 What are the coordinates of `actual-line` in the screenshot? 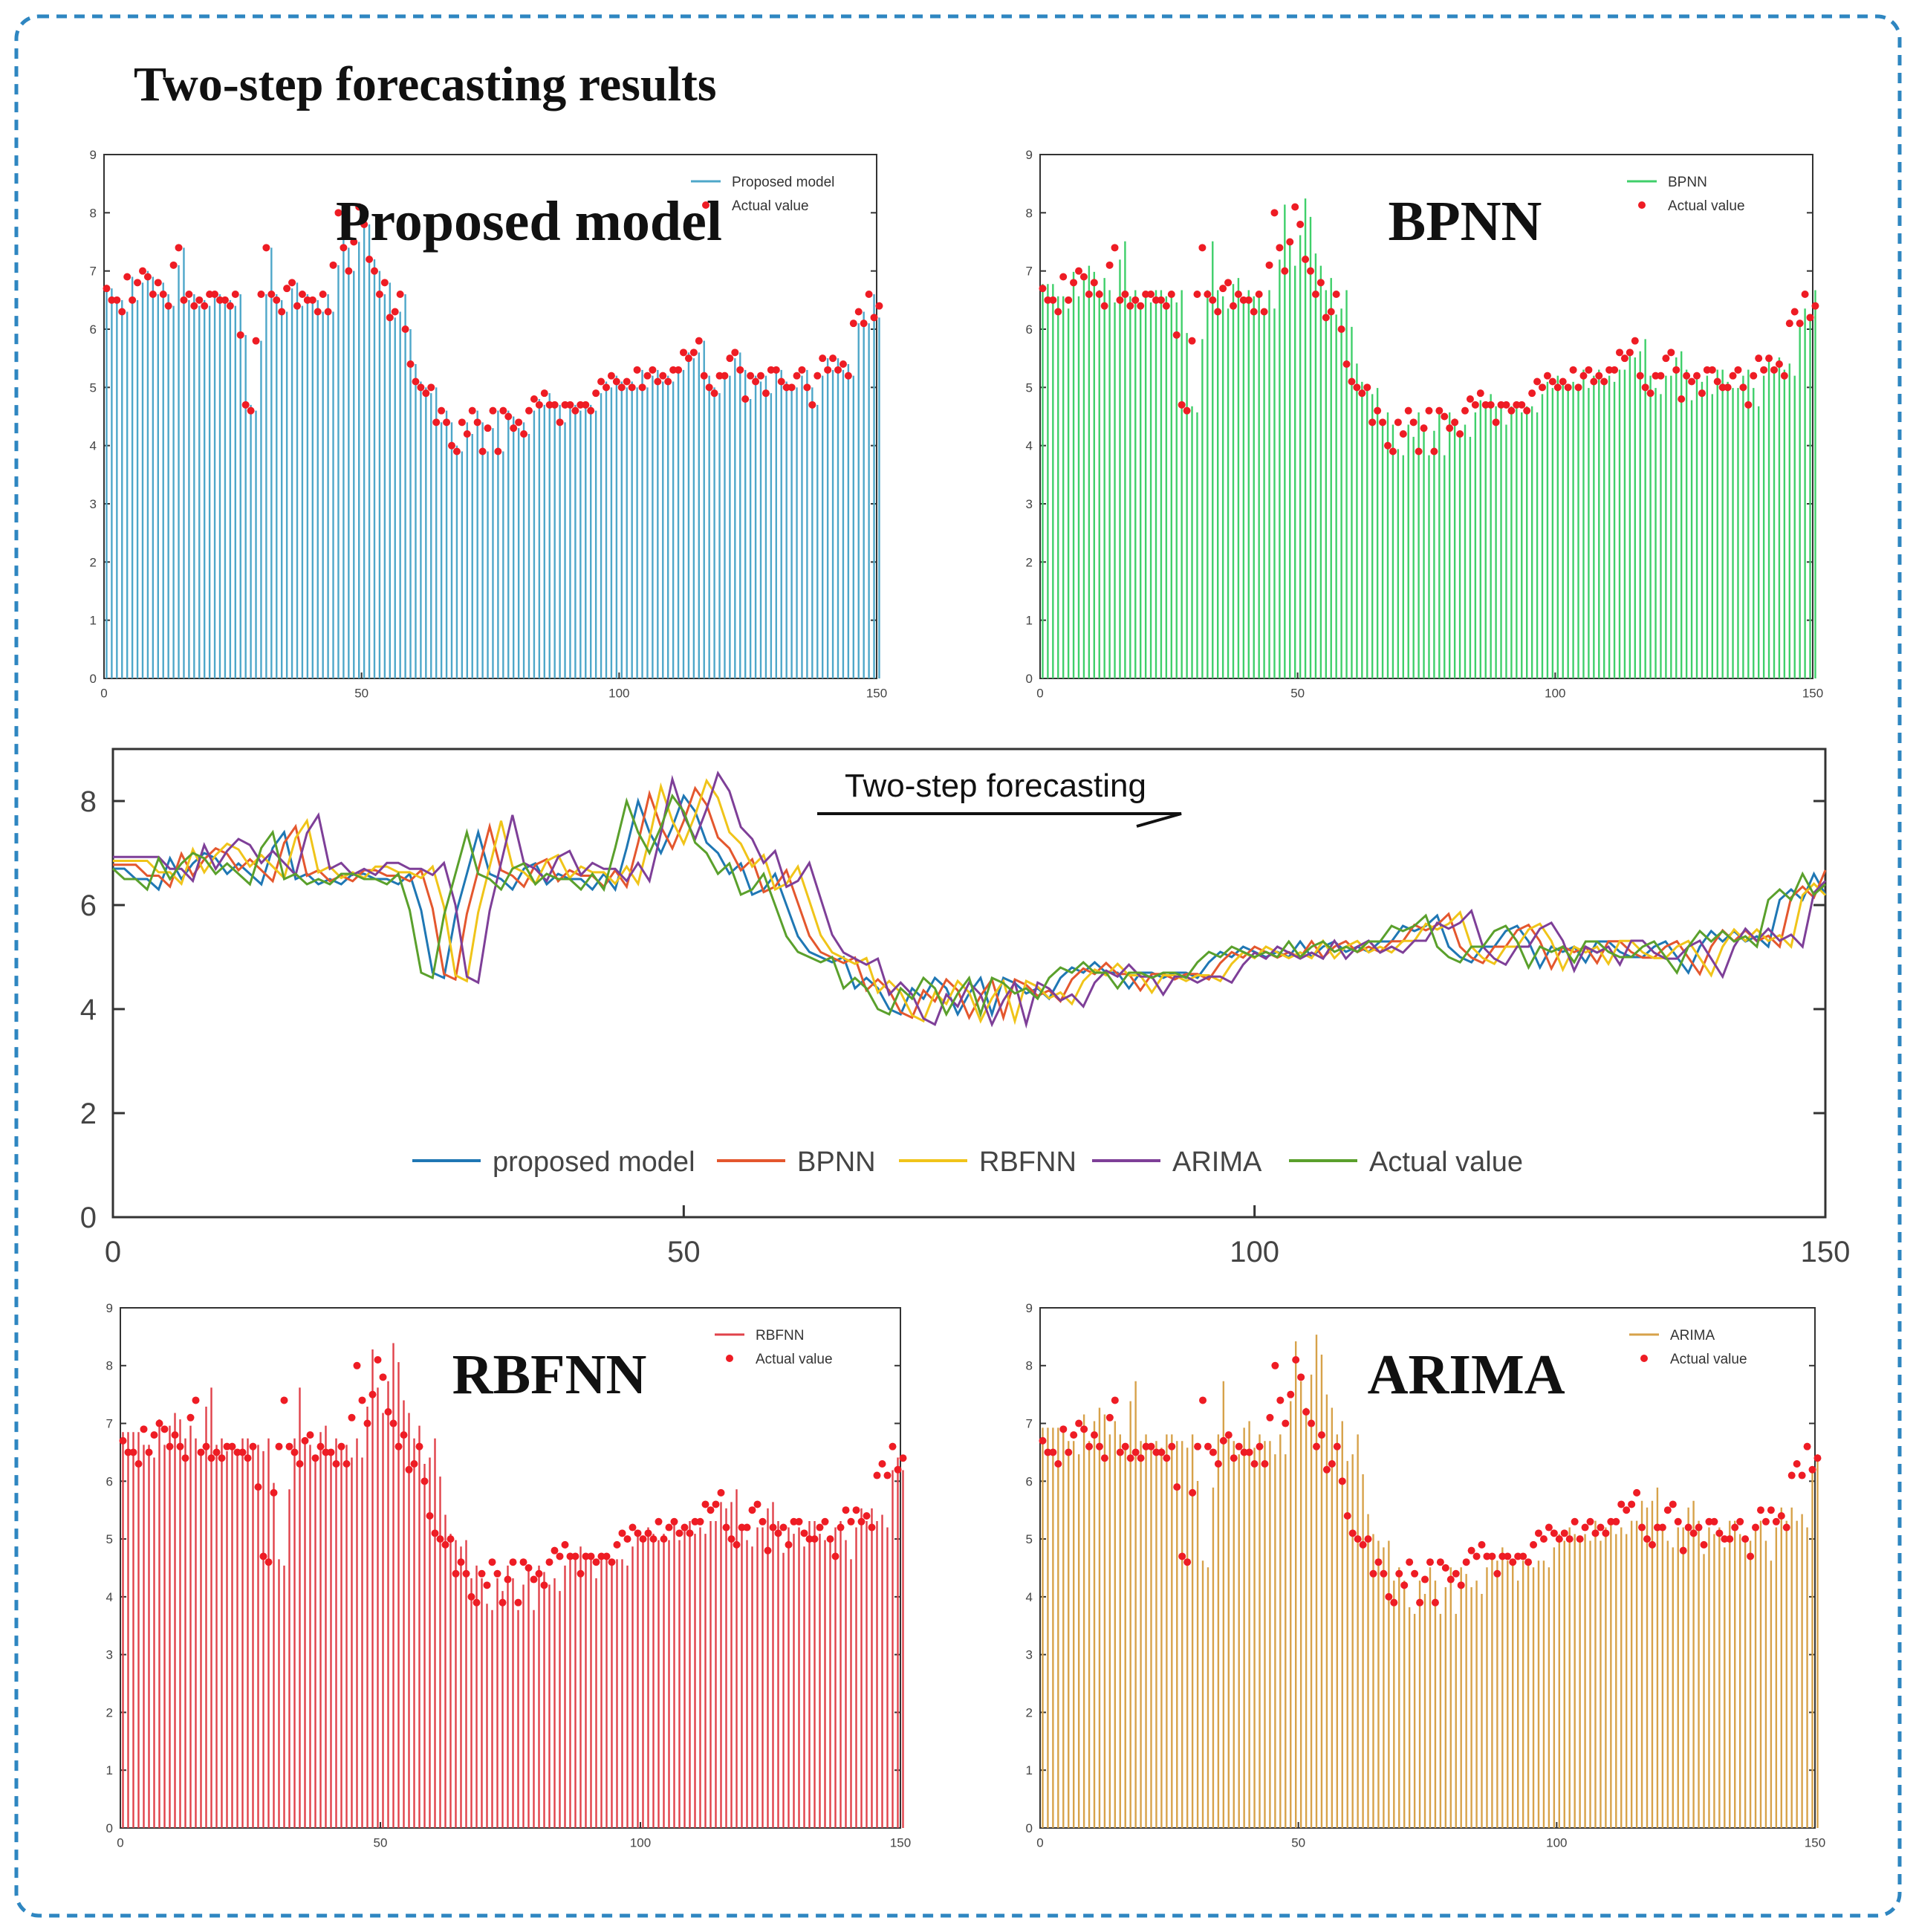 It's located at (969, 906).